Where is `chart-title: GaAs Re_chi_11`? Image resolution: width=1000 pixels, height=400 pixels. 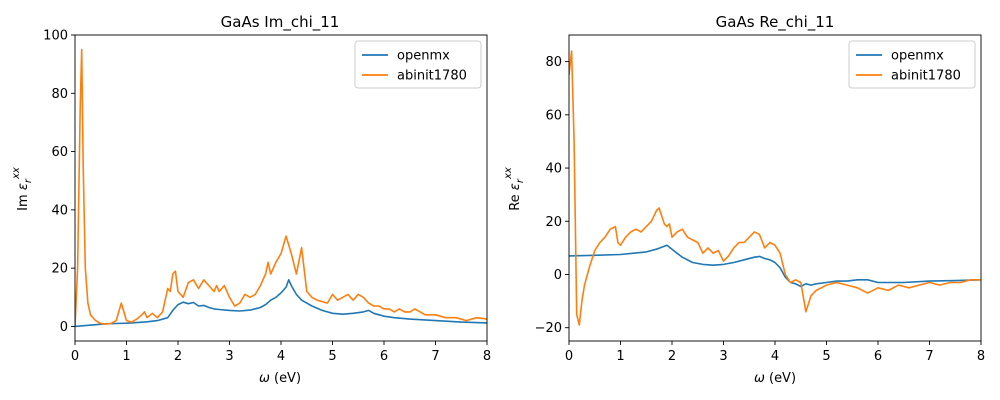 chart-title: GaAs Re_chi_11 is located at coordinates (775, 22).